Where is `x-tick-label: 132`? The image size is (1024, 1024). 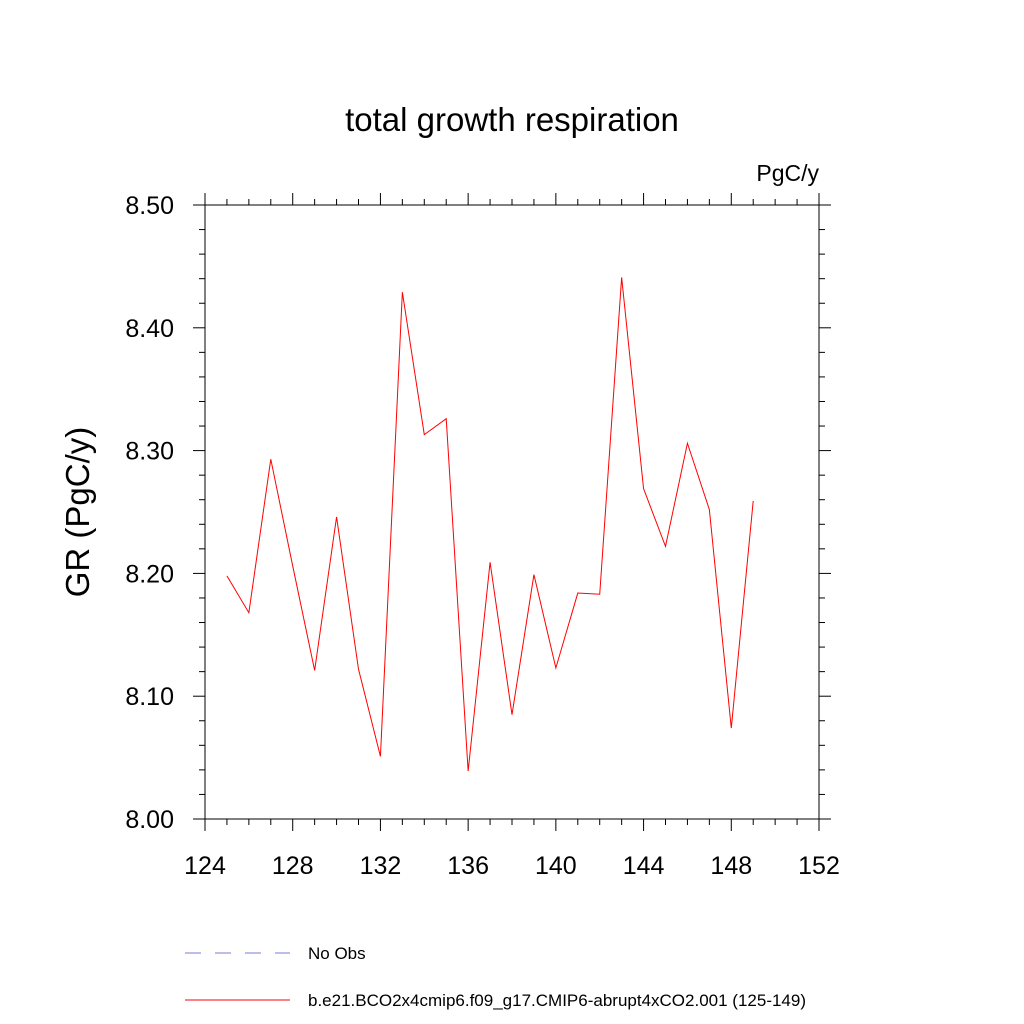 x-tick-label: 132 is located at coordinates (381, 866).